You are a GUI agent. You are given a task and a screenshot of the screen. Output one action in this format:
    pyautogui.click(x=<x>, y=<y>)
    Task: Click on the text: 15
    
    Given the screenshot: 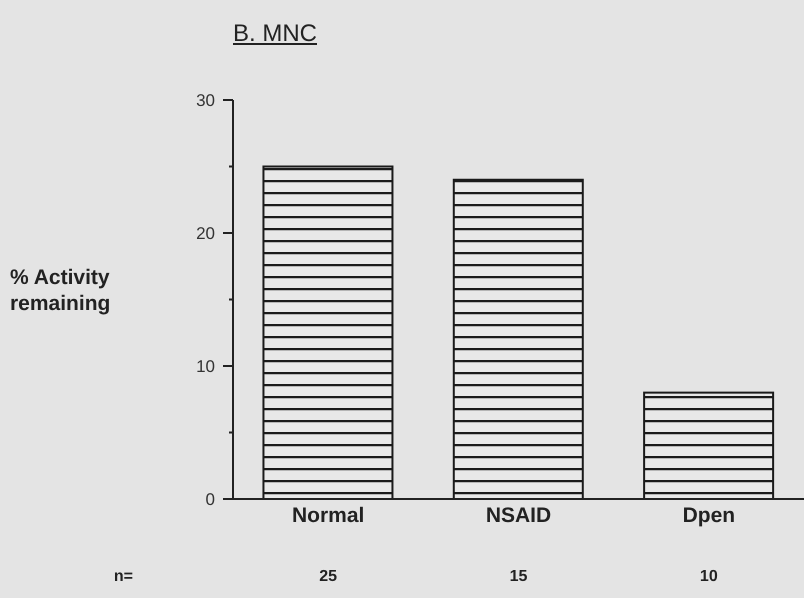 What is the action you would take?
    pyautogui.click(x=518, y=577)
    